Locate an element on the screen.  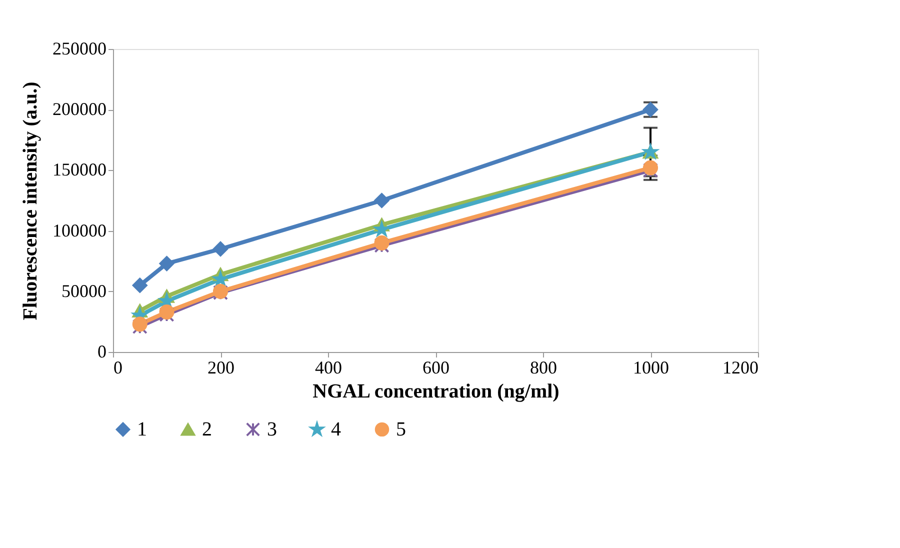
legend-label: 4 is located at coordinates (336, 429).